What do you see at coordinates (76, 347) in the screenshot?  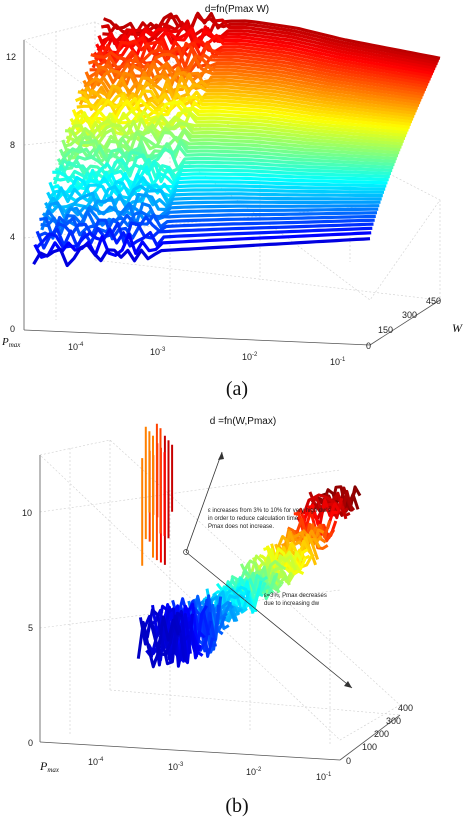 I see `panel-a-x-tick-1e-4: 10-4` at bounding box center [76, 347].